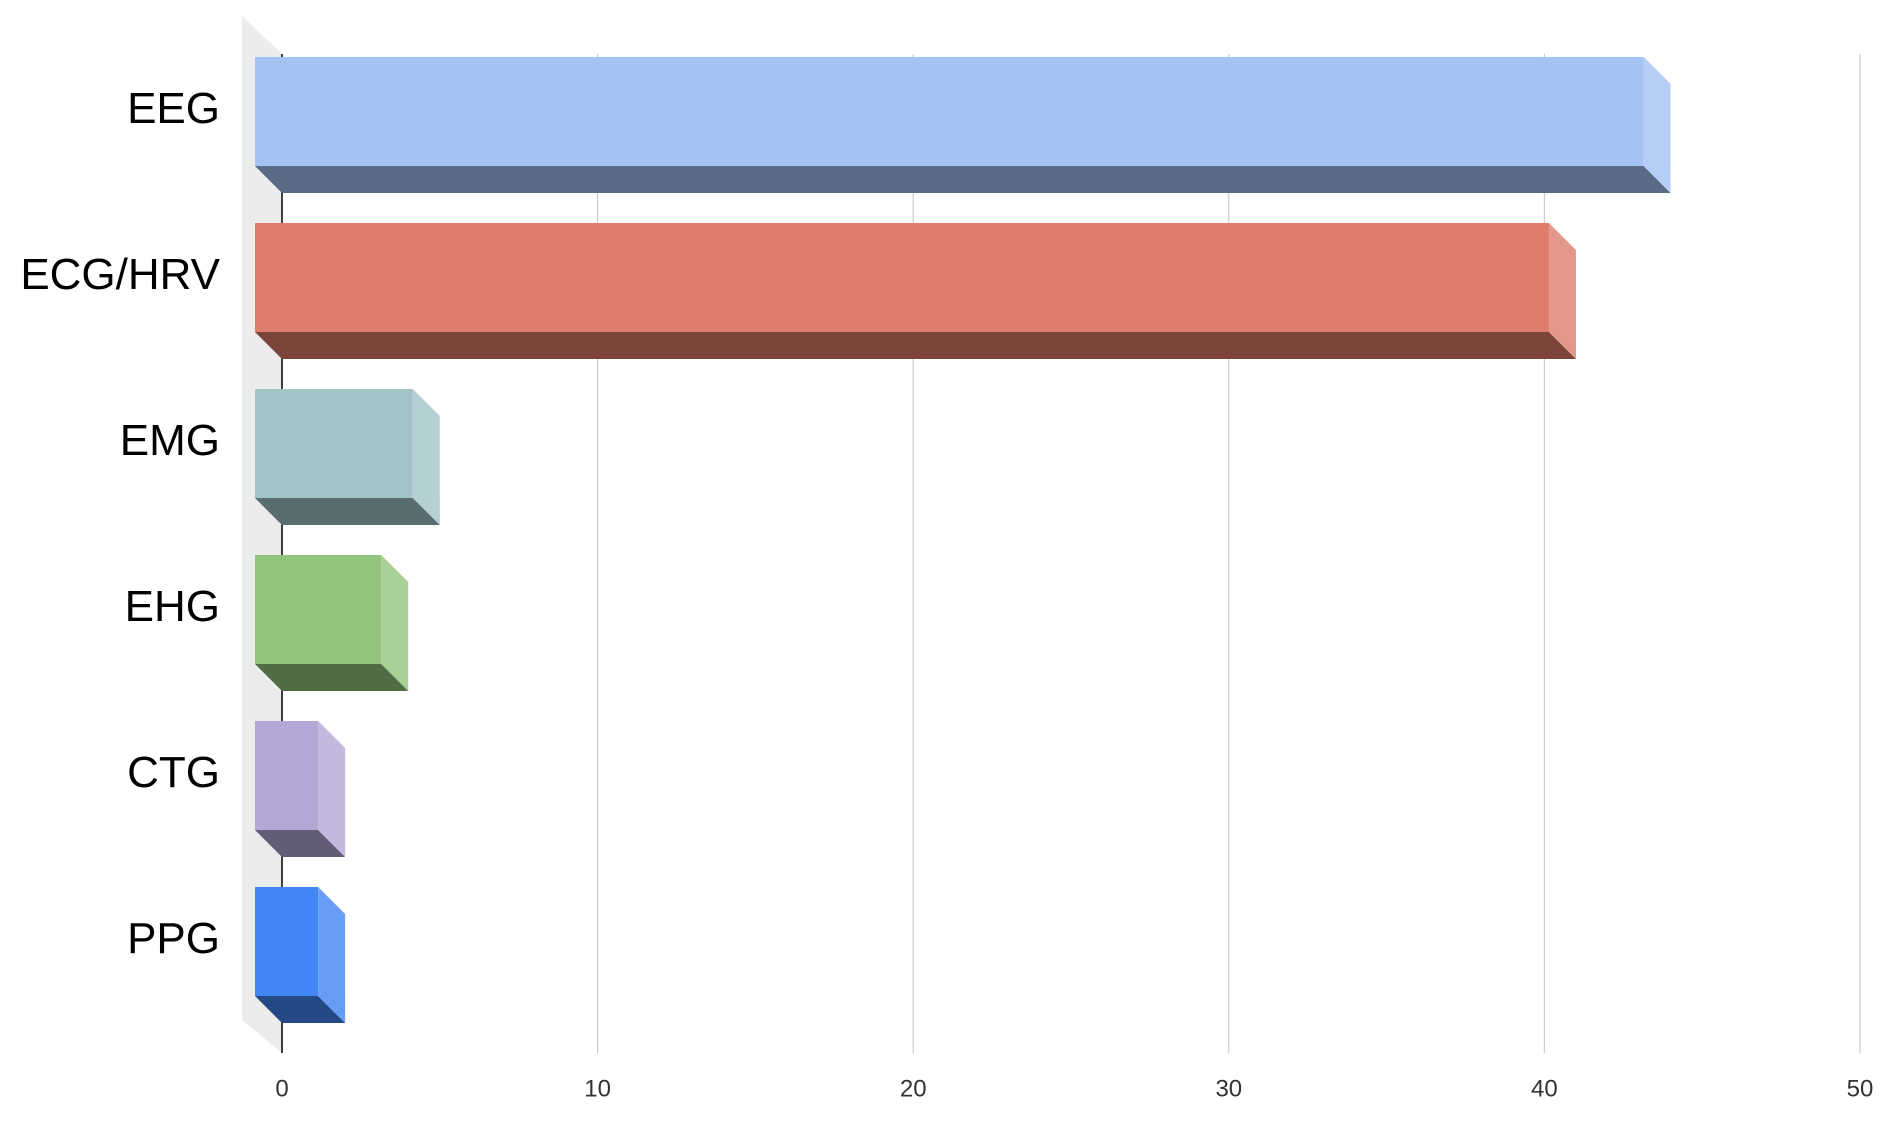  Describe the element at coordinates (170, 440) in the screenshot. I see `y-tick-label: EMG` at that location.